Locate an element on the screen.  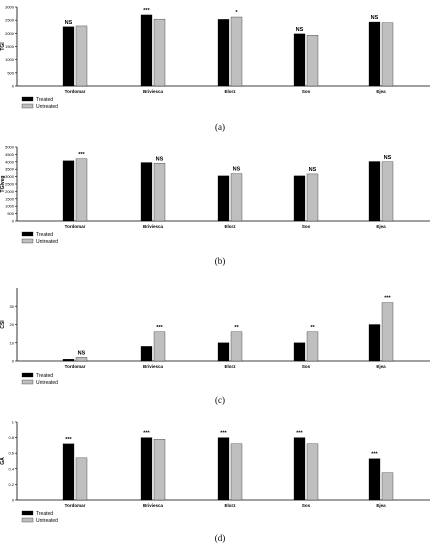
y-tick-label: 0.2 is located at coordinates (11, 484).